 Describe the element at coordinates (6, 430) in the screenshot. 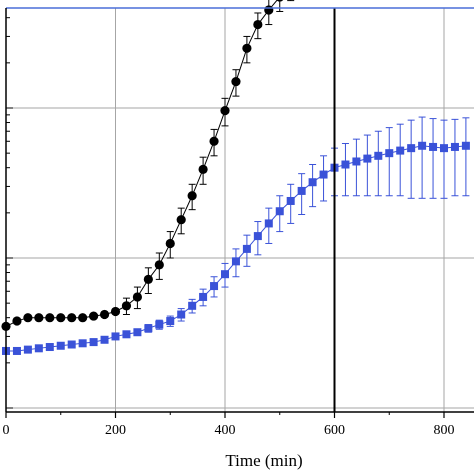

I see `x-tick-label: 0` at that location.